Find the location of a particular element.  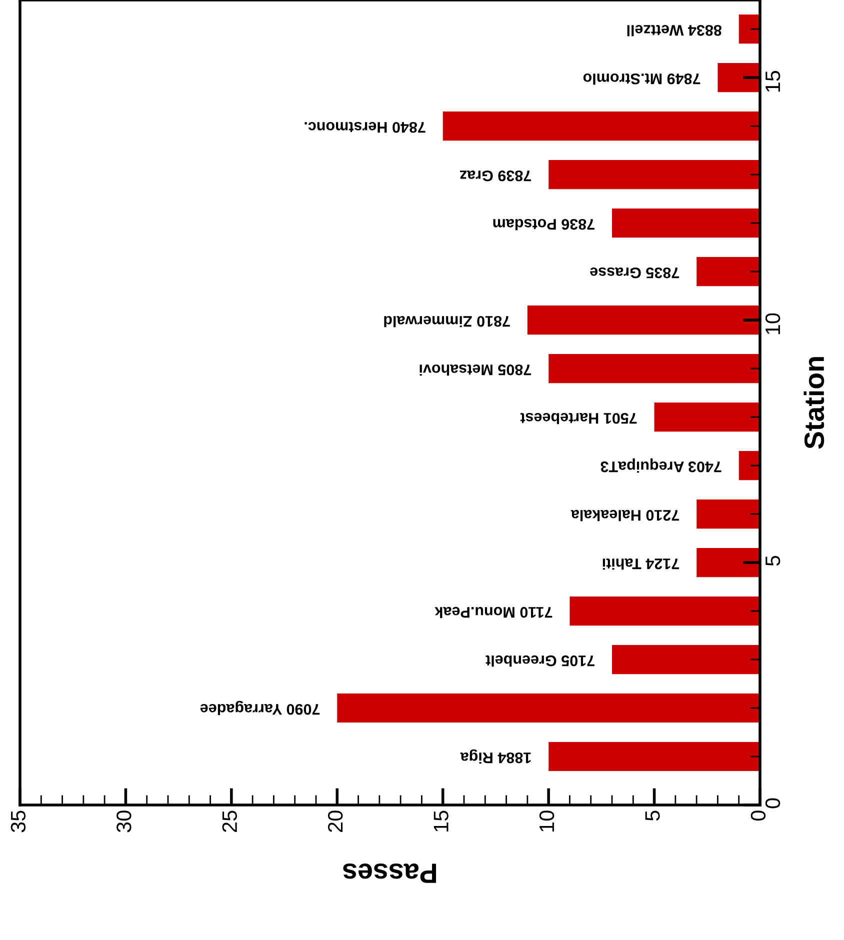

annotation: 7835 Grasse is located at coordinates (634, 272).